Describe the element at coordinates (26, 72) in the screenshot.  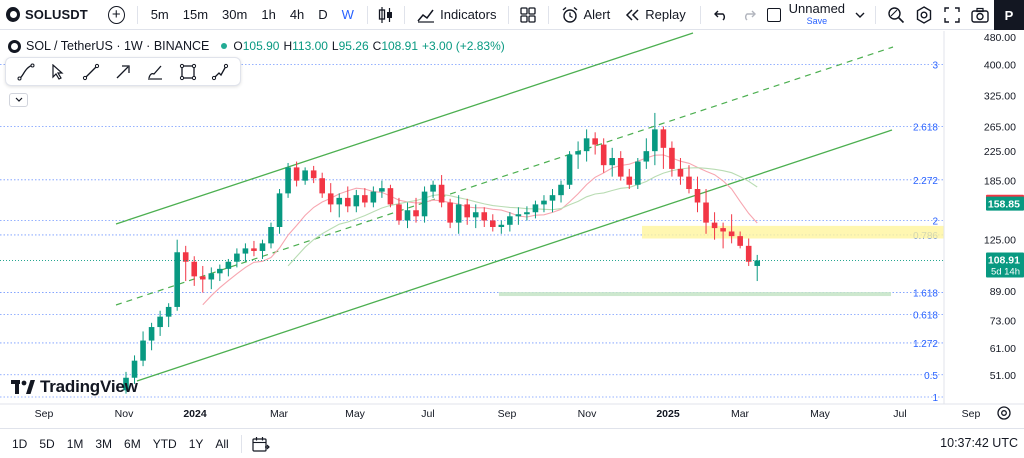
I see `draw-curve-icon` at that location.